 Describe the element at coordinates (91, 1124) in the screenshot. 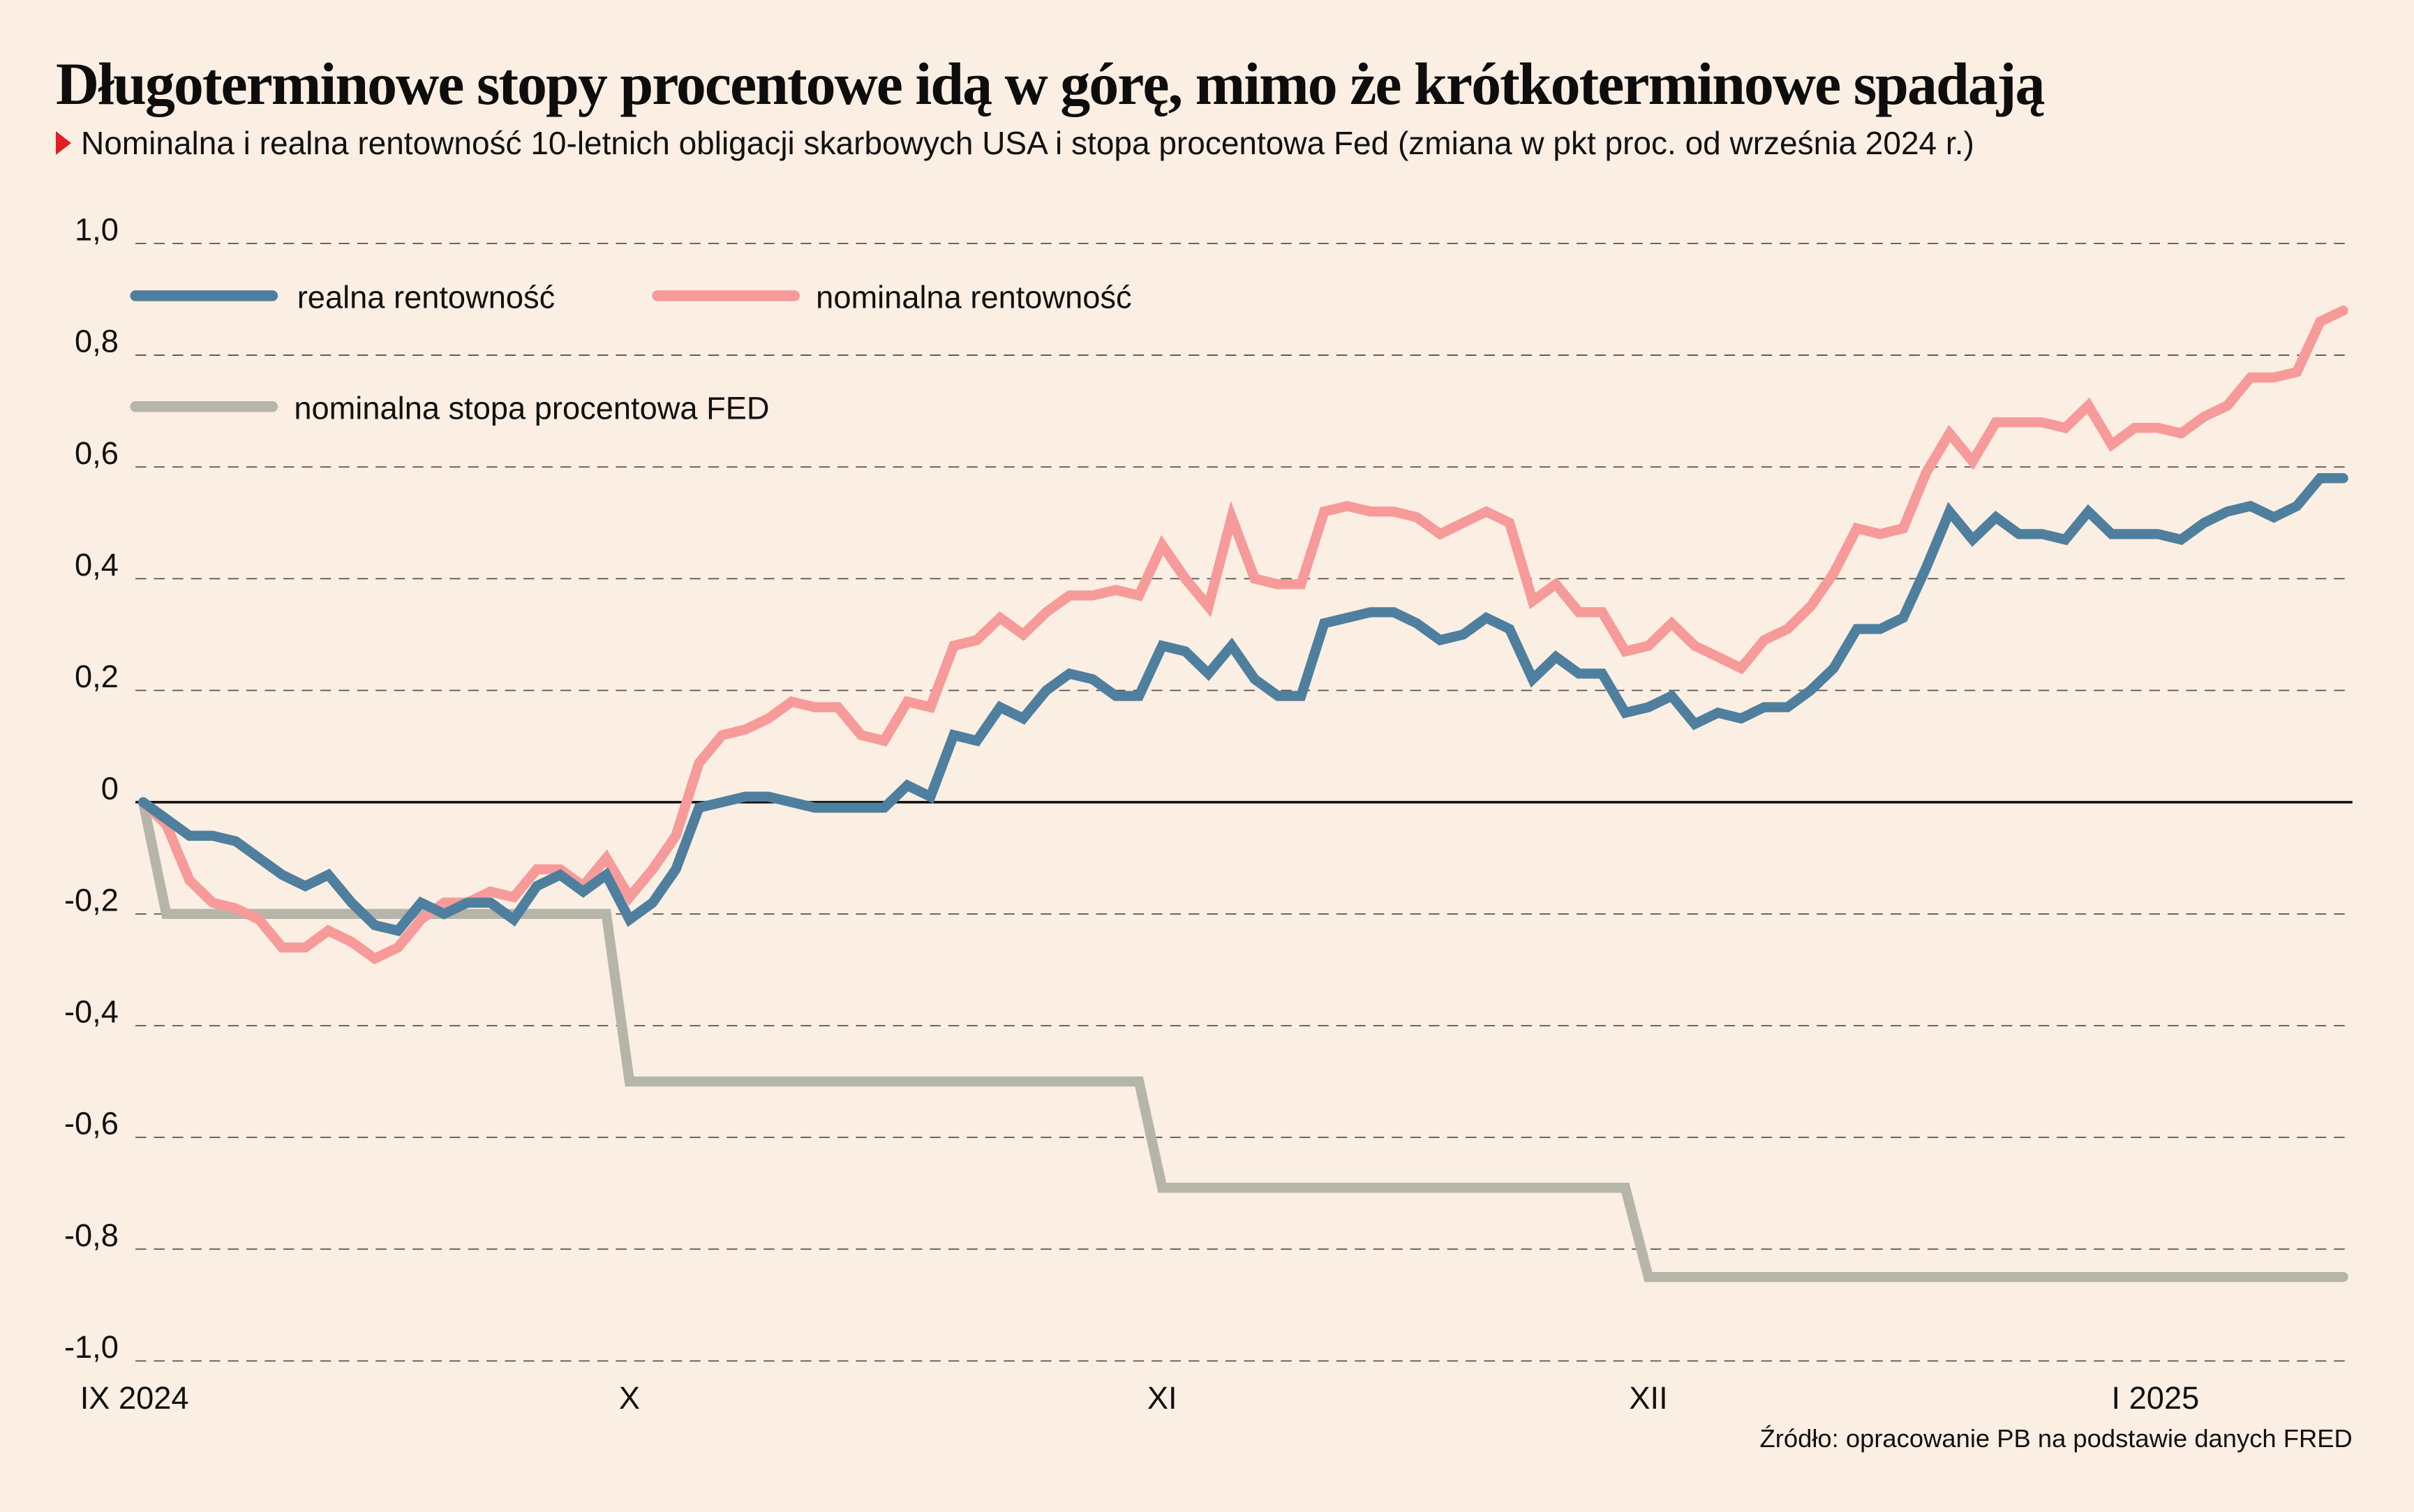

I see `y-tick-label: -0,6` at that location.